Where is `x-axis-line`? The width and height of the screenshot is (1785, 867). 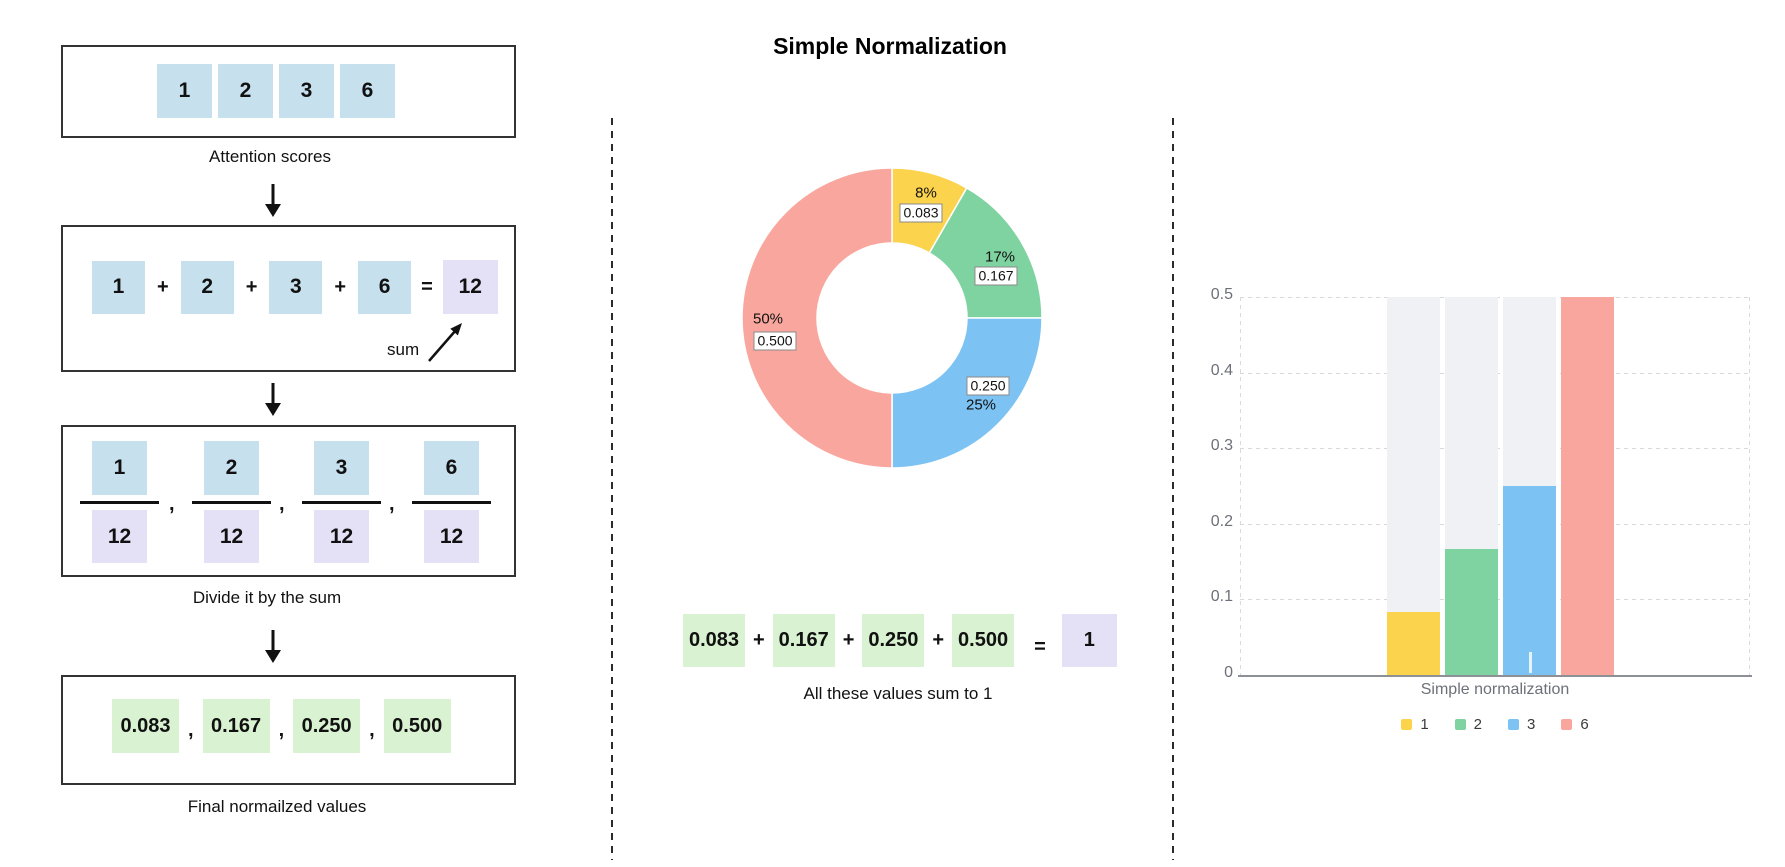 x-axis-line is located at coordinates (1495, 676).